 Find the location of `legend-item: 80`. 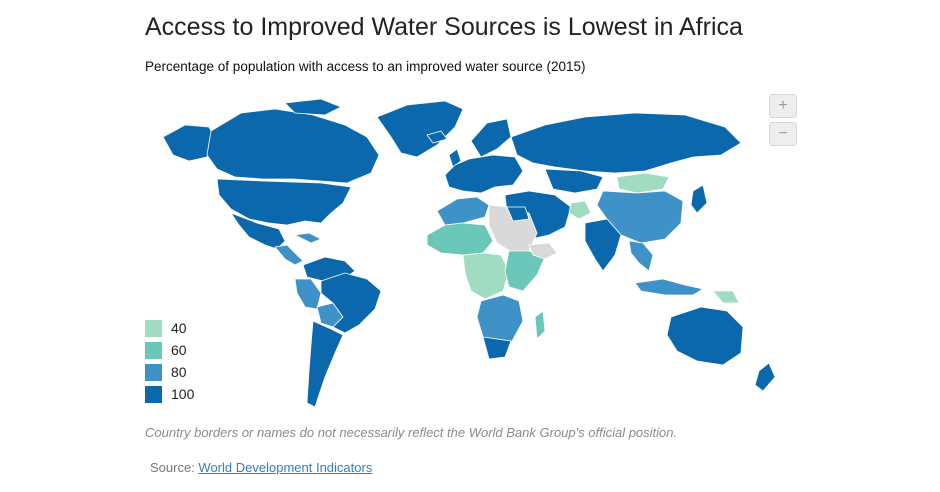

legend-item: 80 is located at coordinates (169, 372).